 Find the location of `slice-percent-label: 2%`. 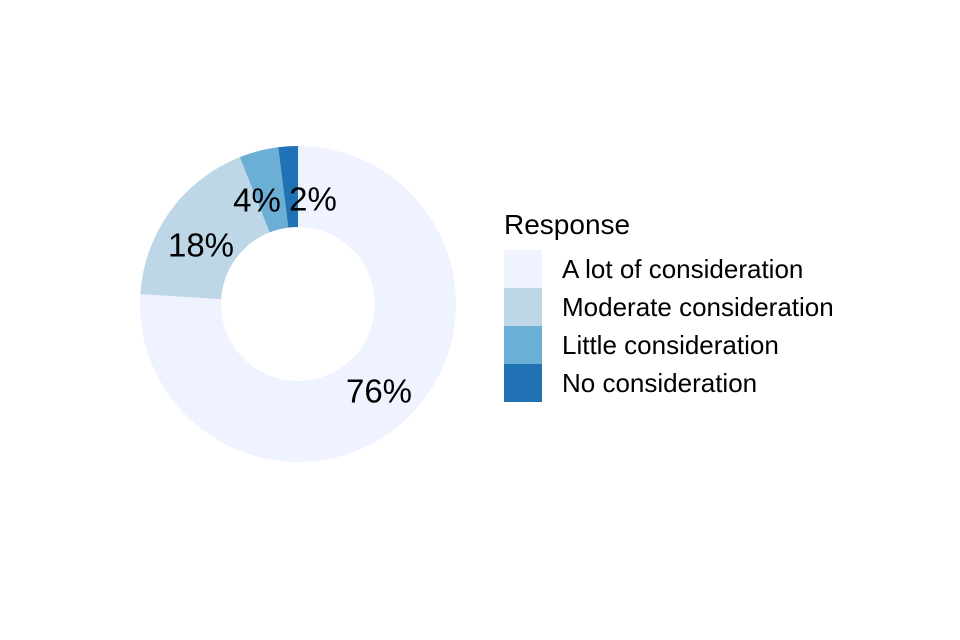

slice-percent-label: 2% is located at coordinates (313, 199).